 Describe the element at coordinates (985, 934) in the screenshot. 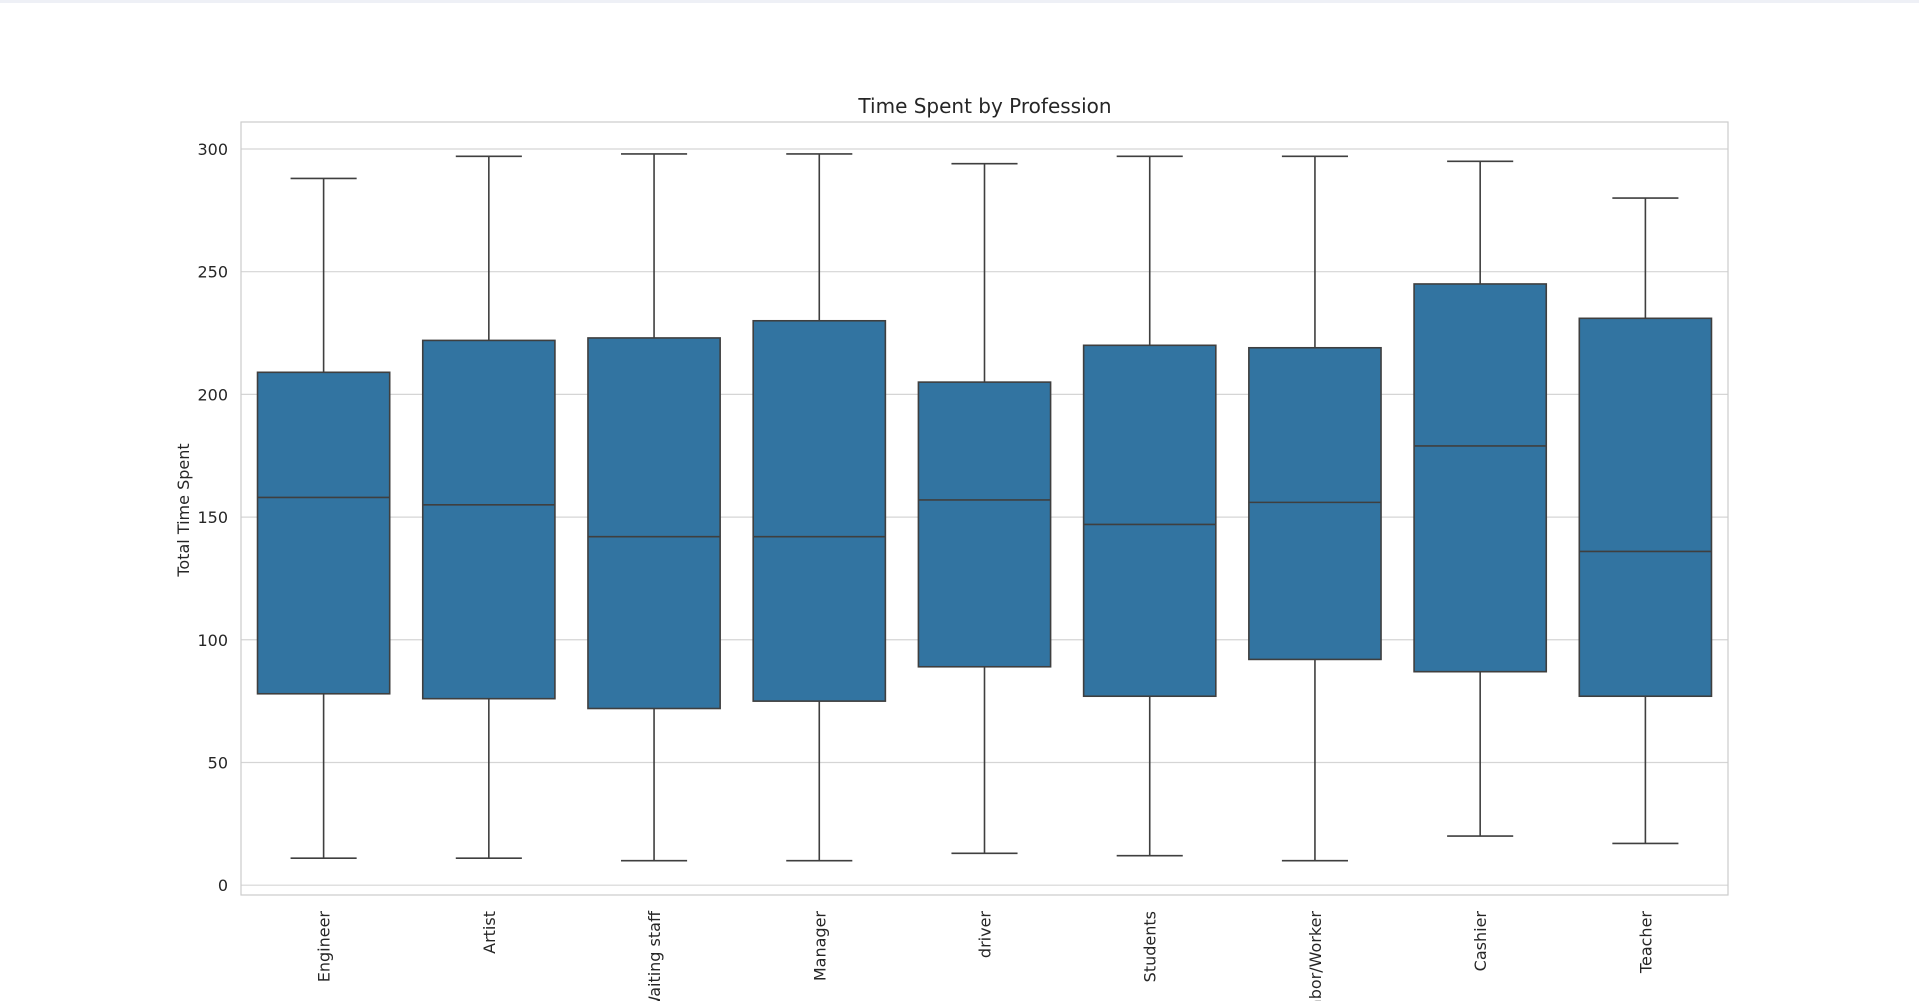

I see `x-tick-label: driver` at that location.